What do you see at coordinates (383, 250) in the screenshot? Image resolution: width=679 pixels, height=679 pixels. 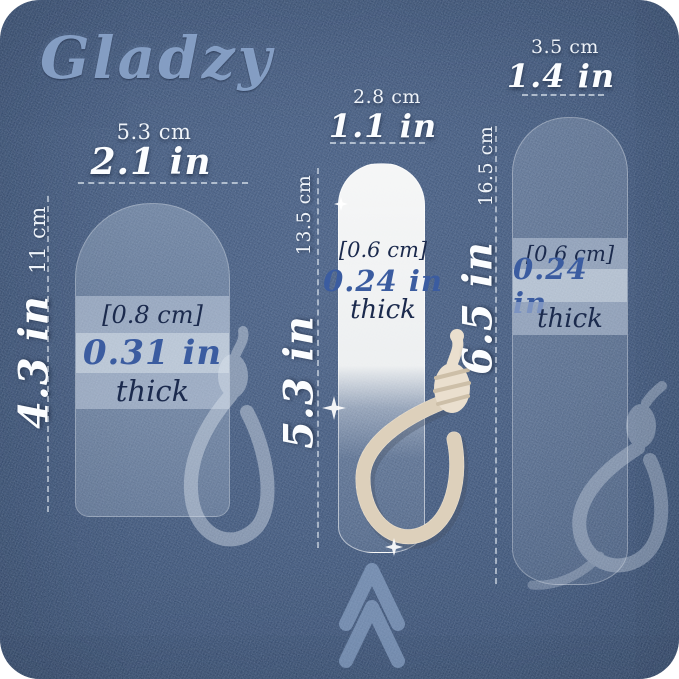 I see `thickness-cm-label: [0.6 cm]` at bounding box center [383, 250].